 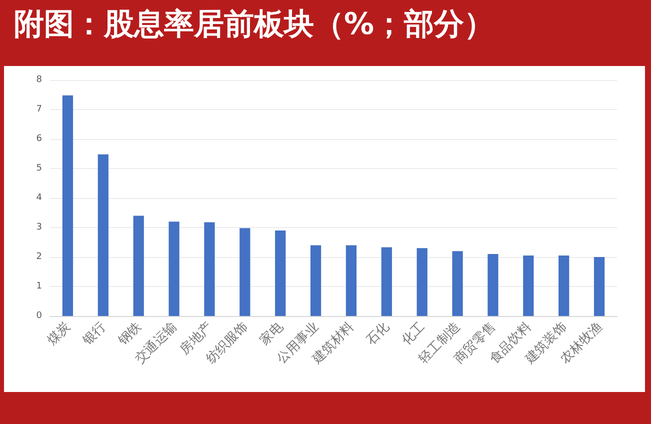 I want to click on y-tick-label: 3, so click(x=39, y=227).